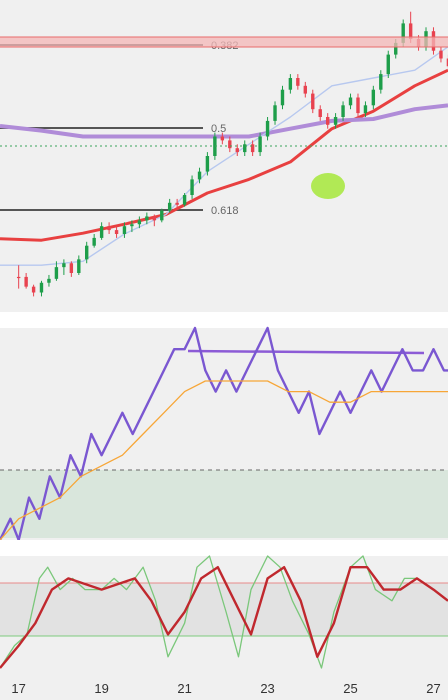 The width and height of the screenshot is (448, 700). I want to click on x-tick-label-25: 25, so click(350, 688).